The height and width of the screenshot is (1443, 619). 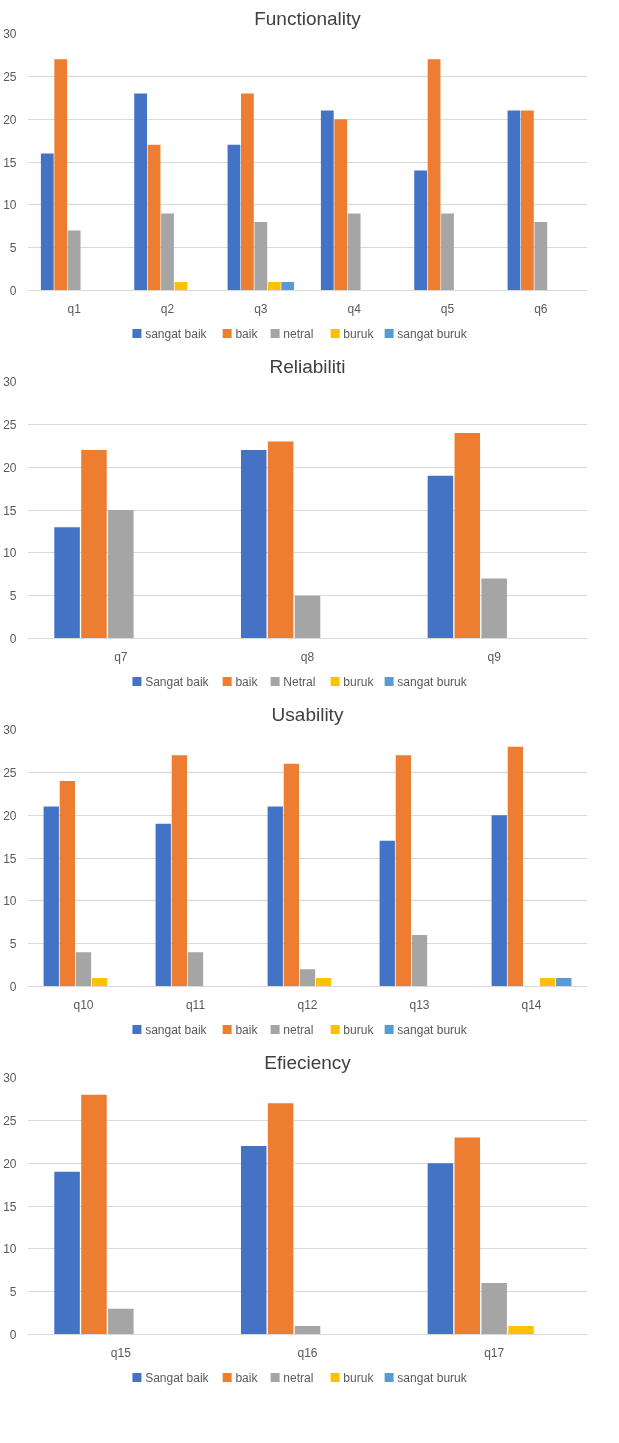 I want to click on chart-title: Efieciency, so click(x=308, y=1062).